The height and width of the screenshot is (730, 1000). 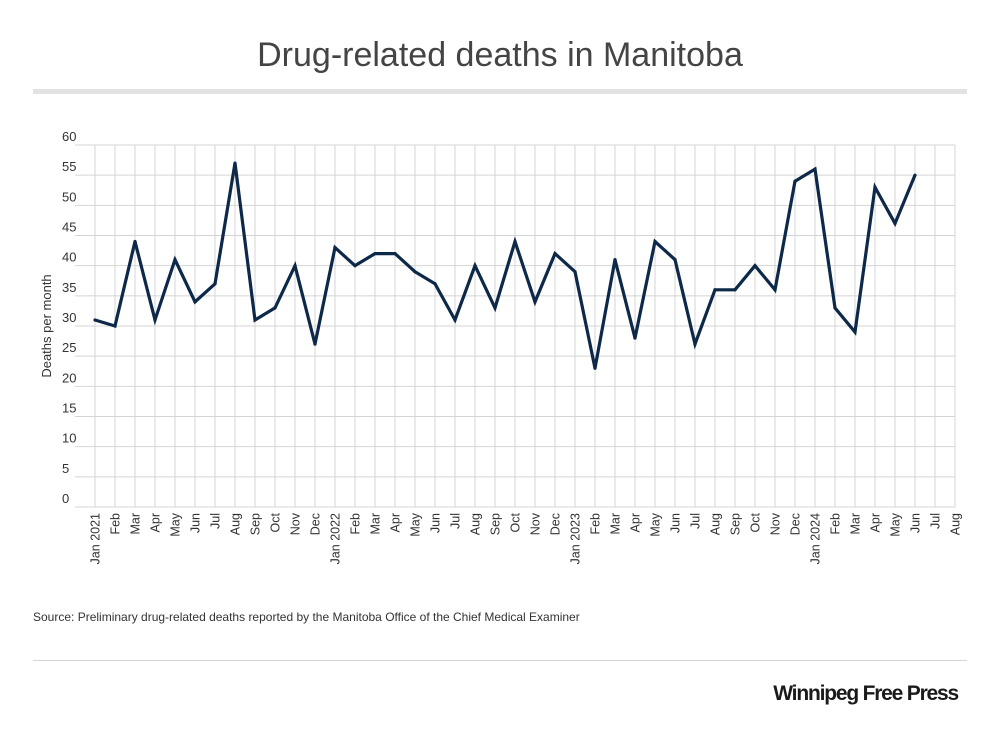 I want to click on y-tick-label: 0, so click(x=65, y=498).